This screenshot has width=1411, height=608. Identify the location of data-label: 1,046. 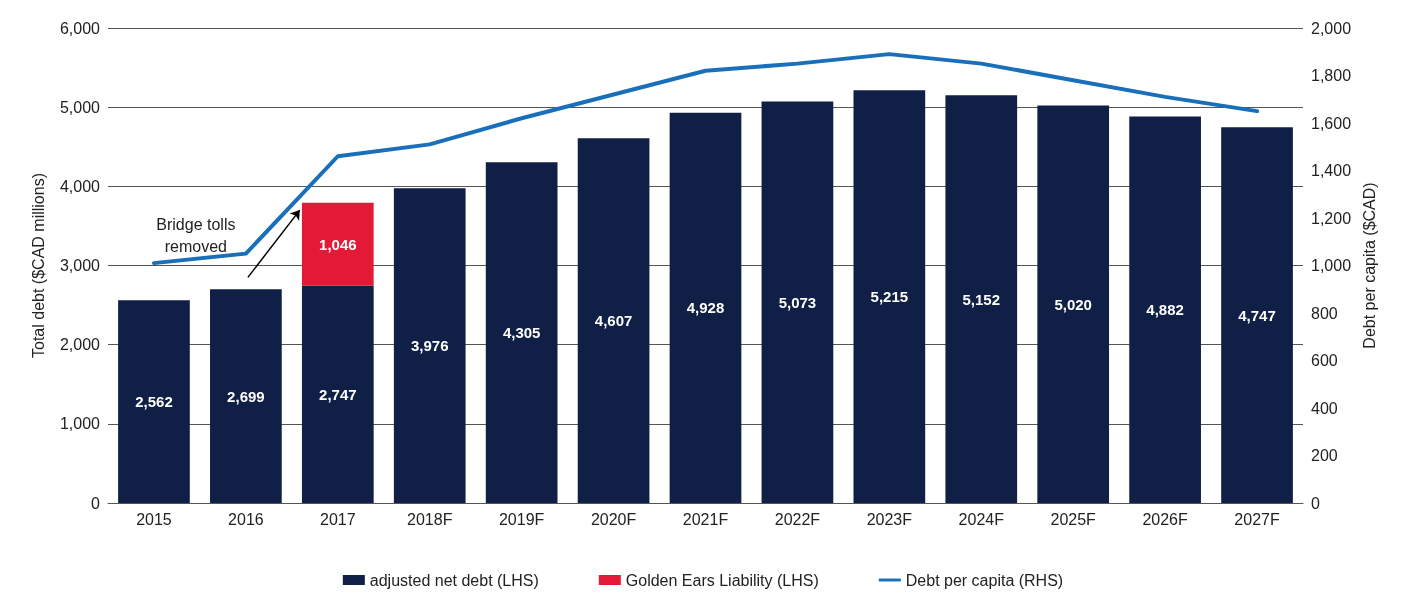
(338, 244).